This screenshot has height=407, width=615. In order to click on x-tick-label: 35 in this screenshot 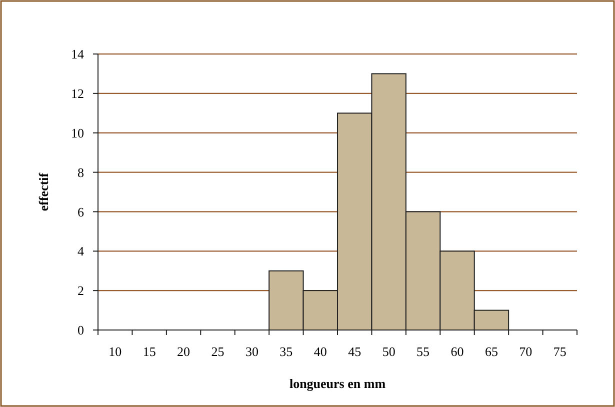, I will do `click(286, 351)`.